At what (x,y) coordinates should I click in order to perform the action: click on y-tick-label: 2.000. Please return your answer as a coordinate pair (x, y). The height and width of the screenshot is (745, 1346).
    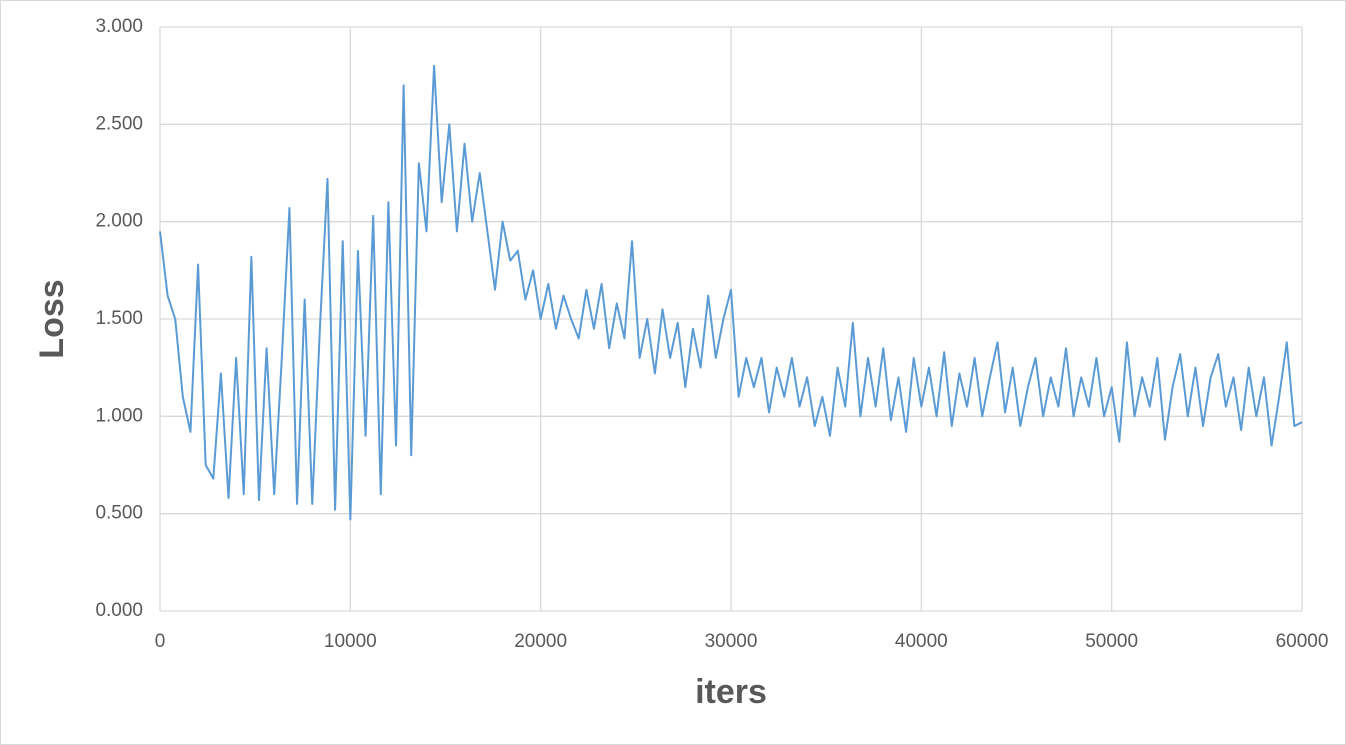
    Looking at the image, I should click on (119, 221).